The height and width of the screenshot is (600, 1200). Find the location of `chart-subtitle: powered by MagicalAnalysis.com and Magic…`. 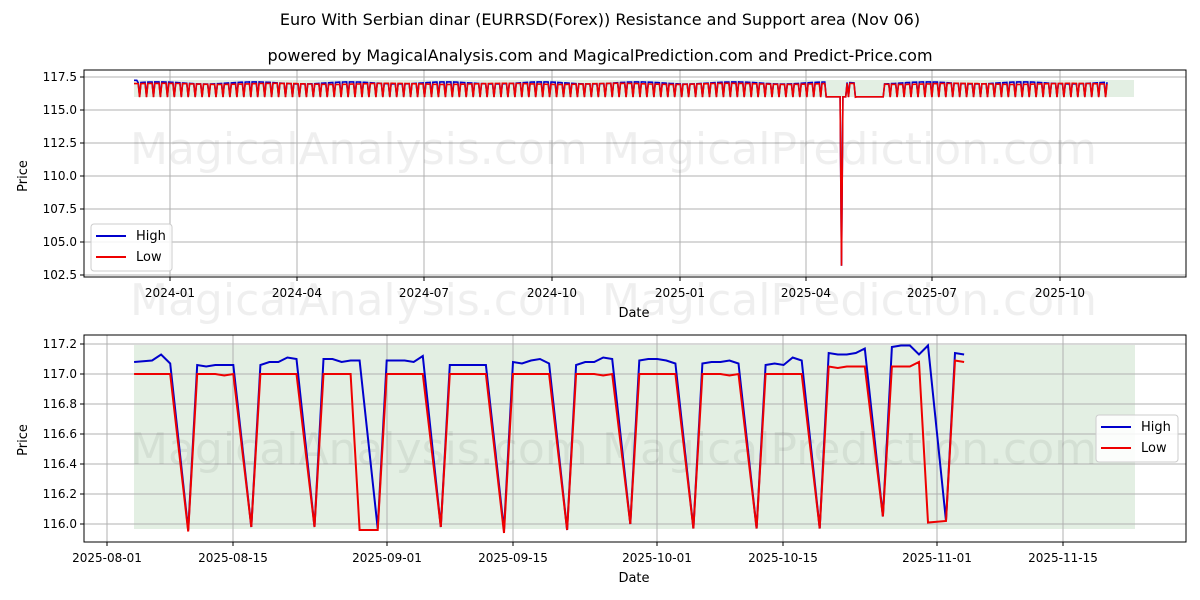

chart-subtitle: powered by MagicalAnalysis.com and Magic… is located at coordinates (600, 55).